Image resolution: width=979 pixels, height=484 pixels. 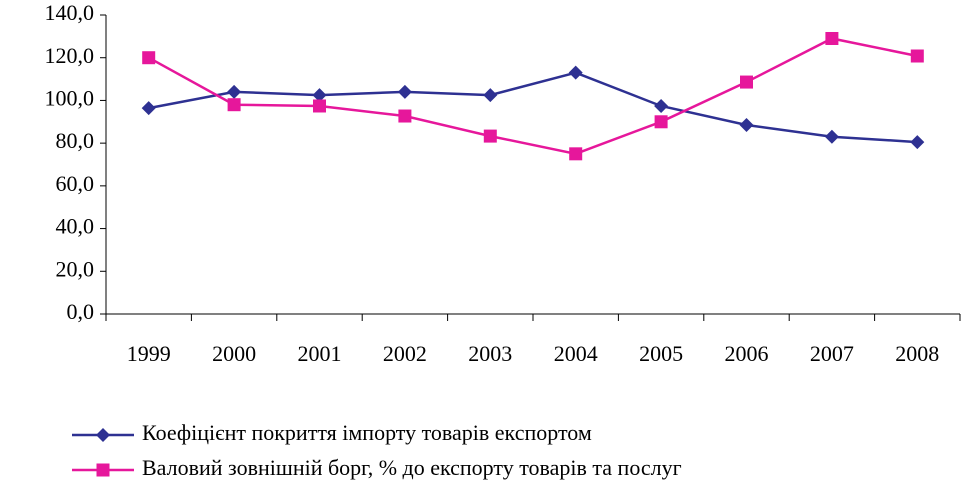 I want to click on x-tick-label: 2008, so click(x=917, y=353).